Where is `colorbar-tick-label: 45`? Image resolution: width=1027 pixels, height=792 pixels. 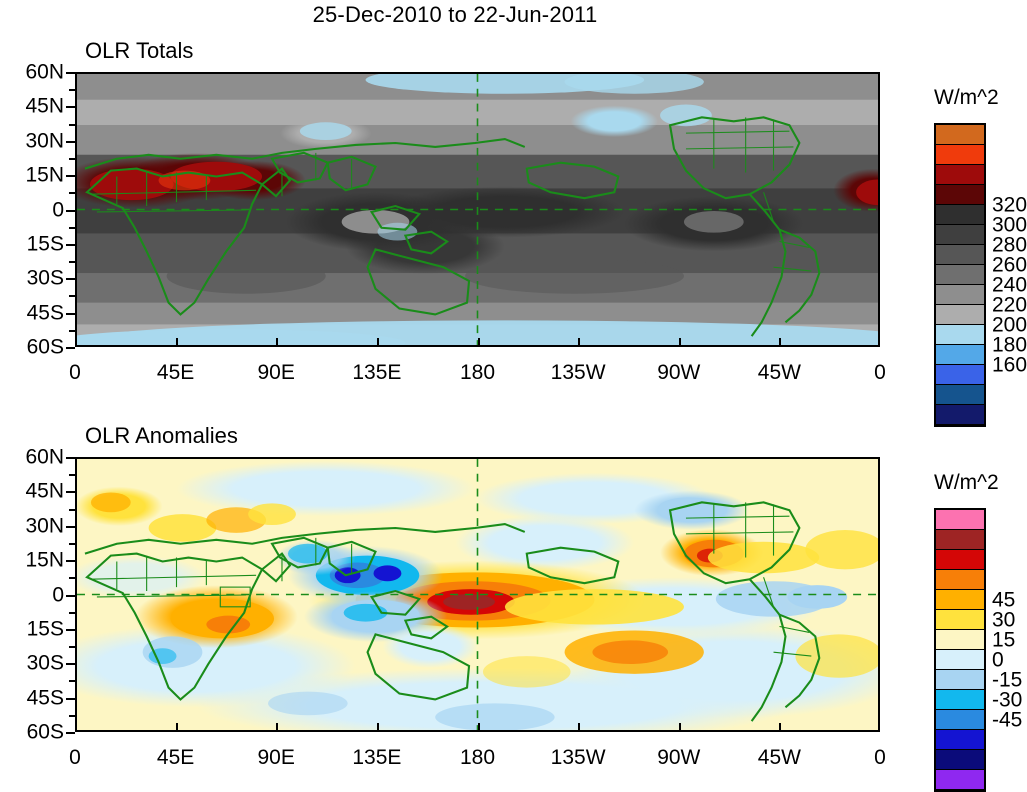 colorbar-tick-label: 45 is located at coordinates (1004, 600).